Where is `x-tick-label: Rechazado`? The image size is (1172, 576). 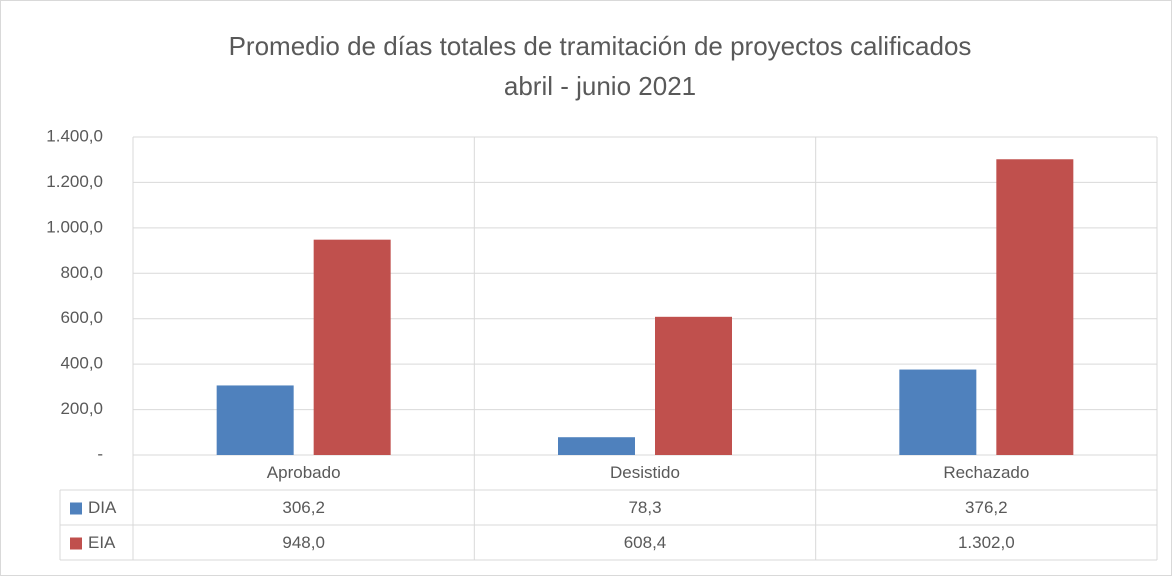 x-tick-label: Rechazado is located at coordinates (986, 472).